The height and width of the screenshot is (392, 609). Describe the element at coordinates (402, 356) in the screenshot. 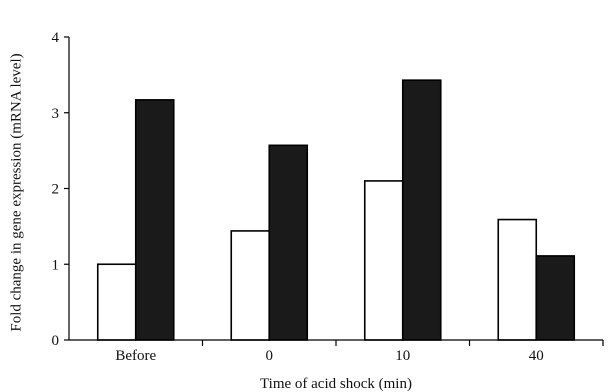

I see `x-category-label: 10` at that location.